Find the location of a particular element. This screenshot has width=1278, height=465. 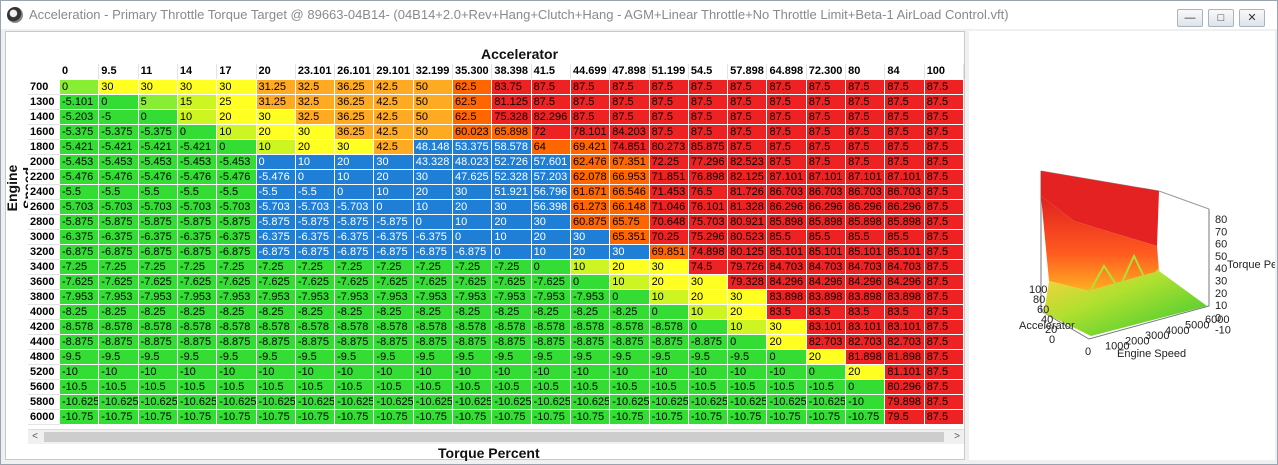

table-cell: -7.625 is located at coordinates (276, 282).